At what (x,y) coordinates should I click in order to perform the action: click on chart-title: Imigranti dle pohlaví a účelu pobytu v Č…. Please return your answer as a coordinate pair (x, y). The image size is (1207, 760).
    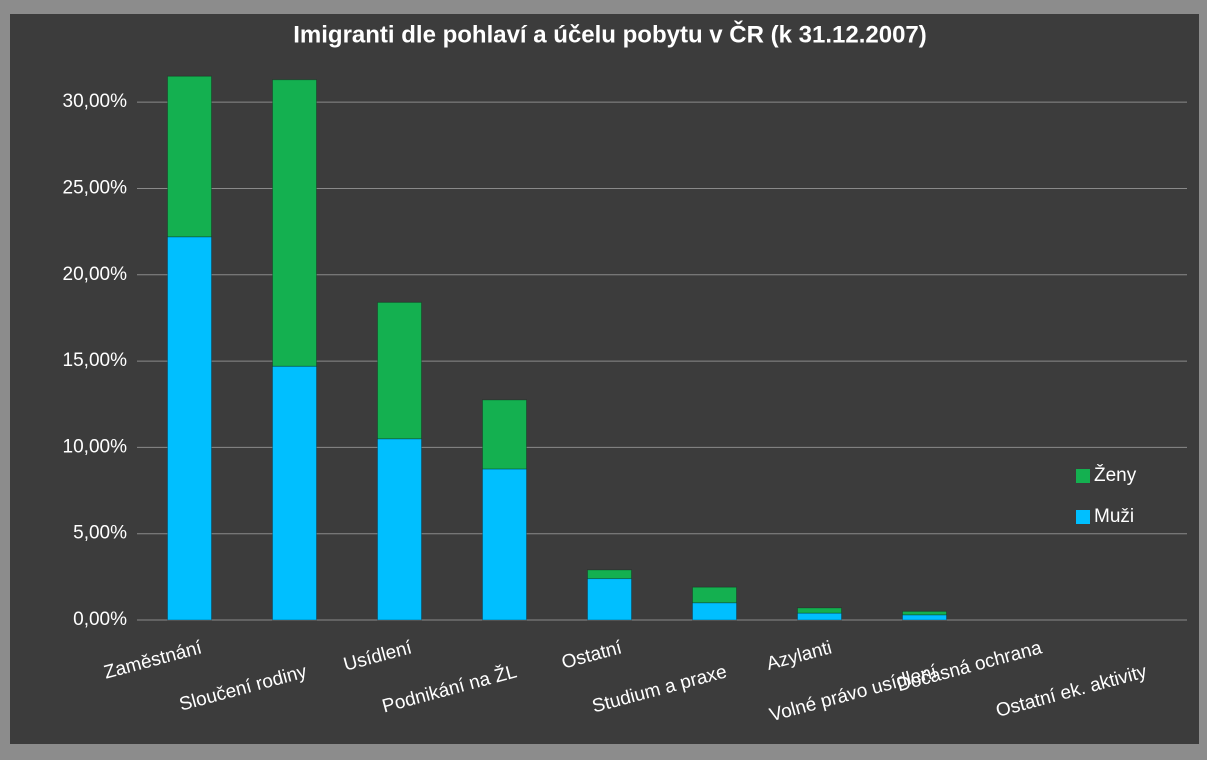
    Looking at the image, I should click on (610, 34).